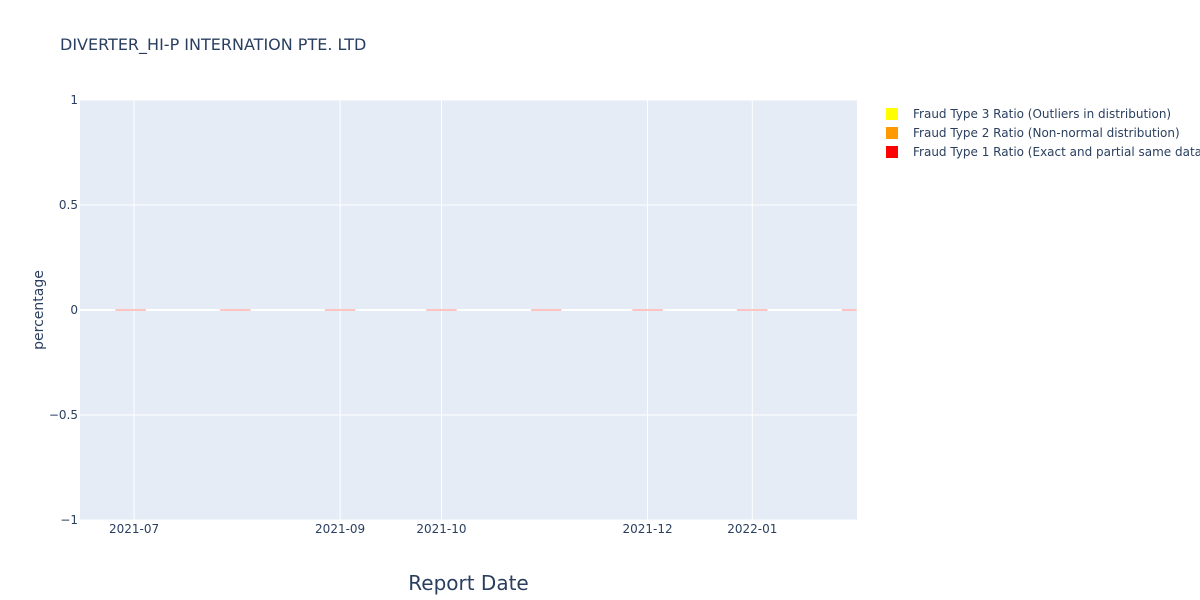  What do you see at coordinates (213, 45) in the screenshot?
I see `chart-title: DIVERTER_HI-P INTERNATION PTE. LTD` at bounding box center [213, 45].